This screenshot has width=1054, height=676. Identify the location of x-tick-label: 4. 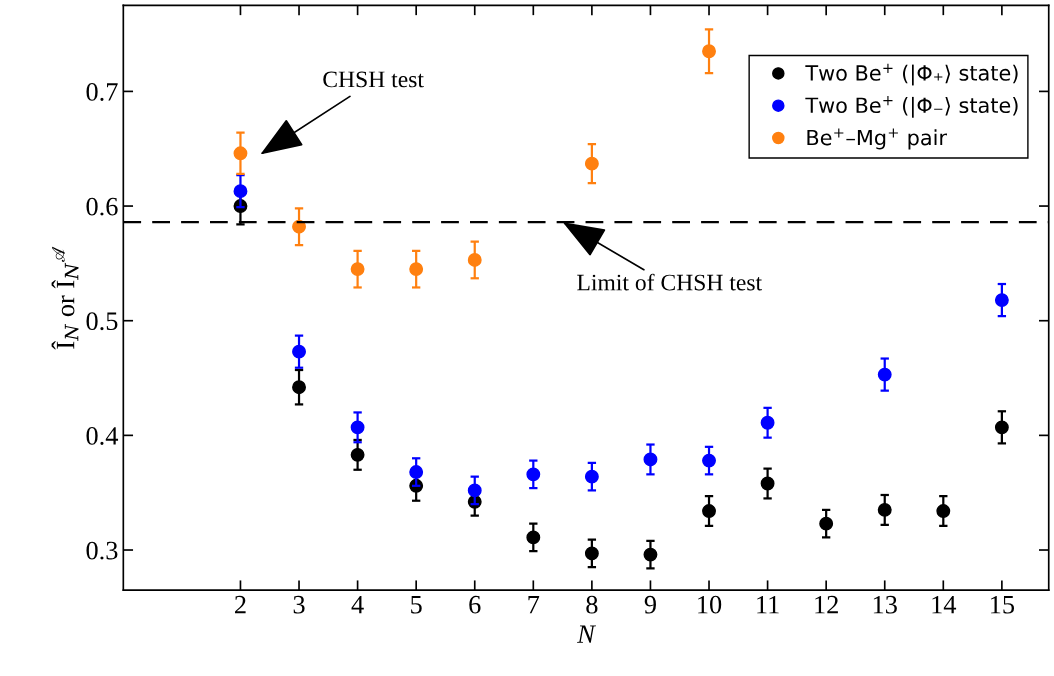
(357, 604).